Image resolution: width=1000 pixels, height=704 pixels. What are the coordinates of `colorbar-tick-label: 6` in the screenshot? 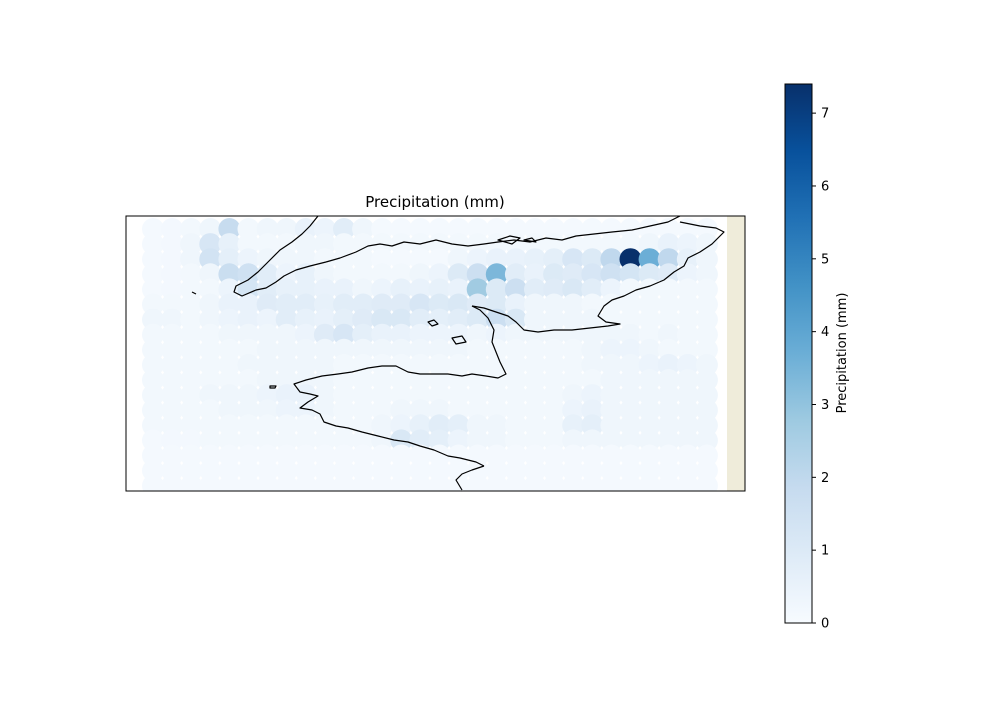 It's located at (825, 186).